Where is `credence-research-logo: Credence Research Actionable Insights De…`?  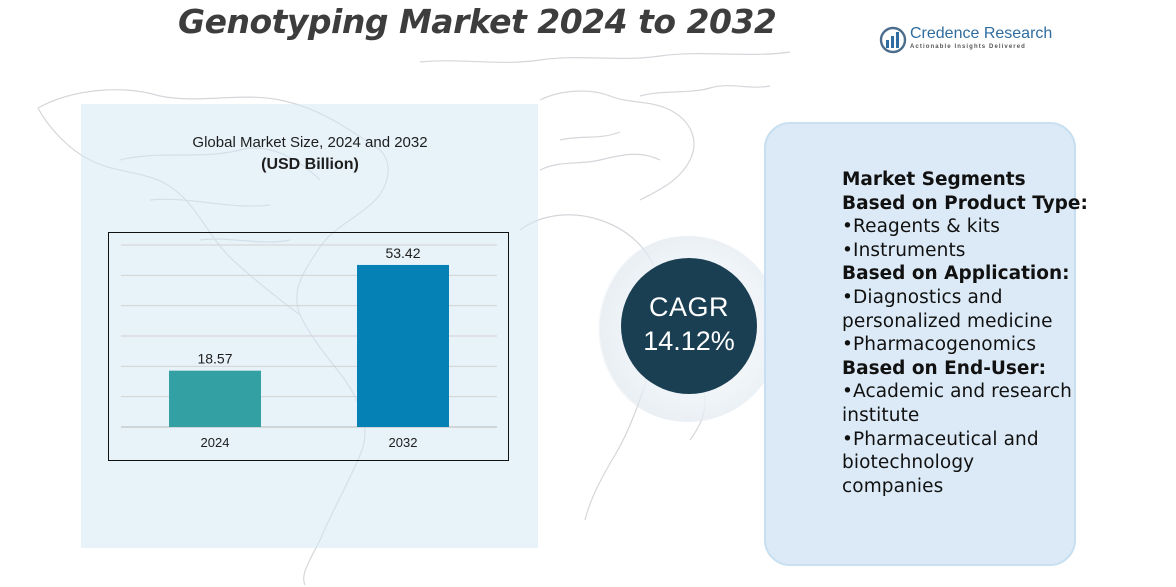
credence-research-logo: Credence Research Actionable Insights De… is located at coordinates (968, 40).